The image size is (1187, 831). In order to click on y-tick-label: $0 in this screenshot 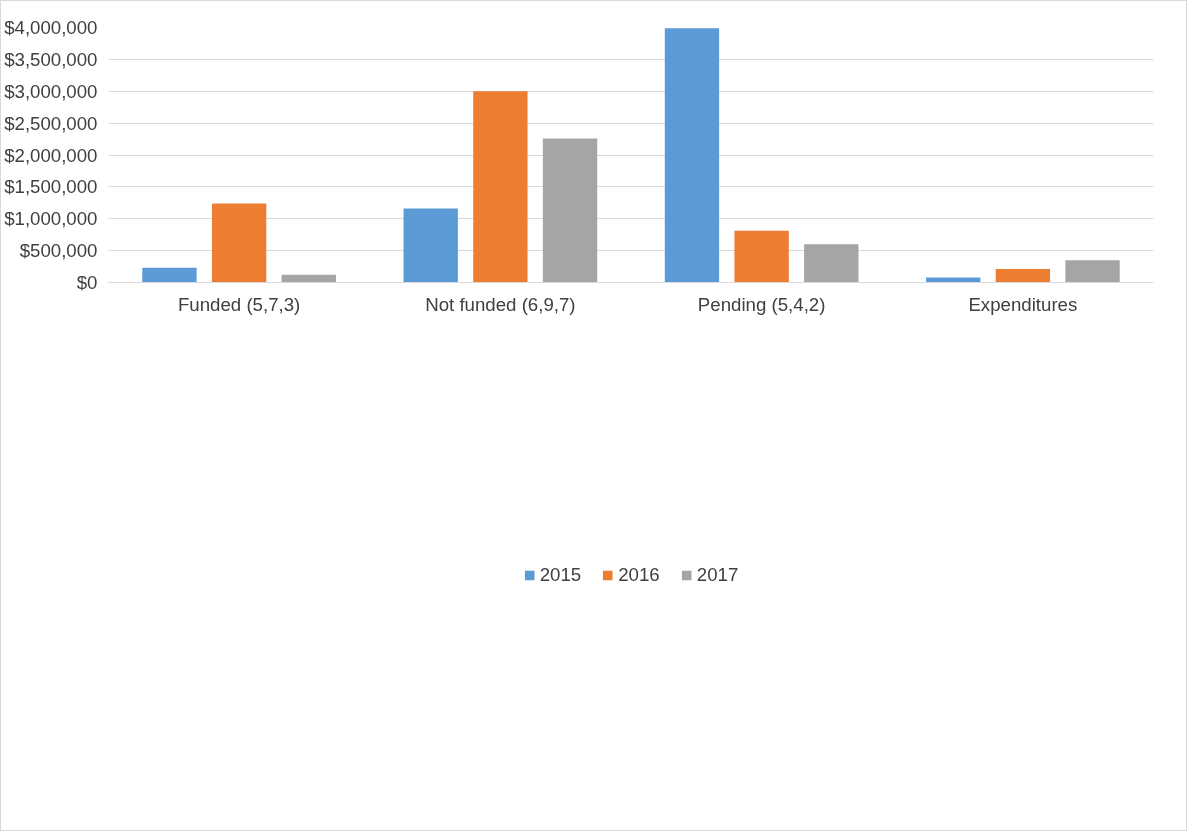, I will do `click(87, 282)`.